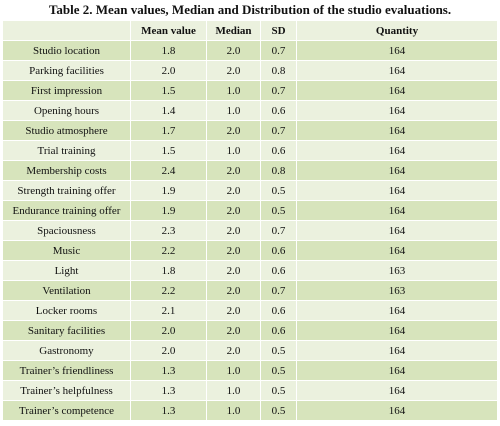 This screenshot has height=426, width=500. I want to click on table-row: Trial training 1.5 1.0 0.6 164, so click(250, 150).